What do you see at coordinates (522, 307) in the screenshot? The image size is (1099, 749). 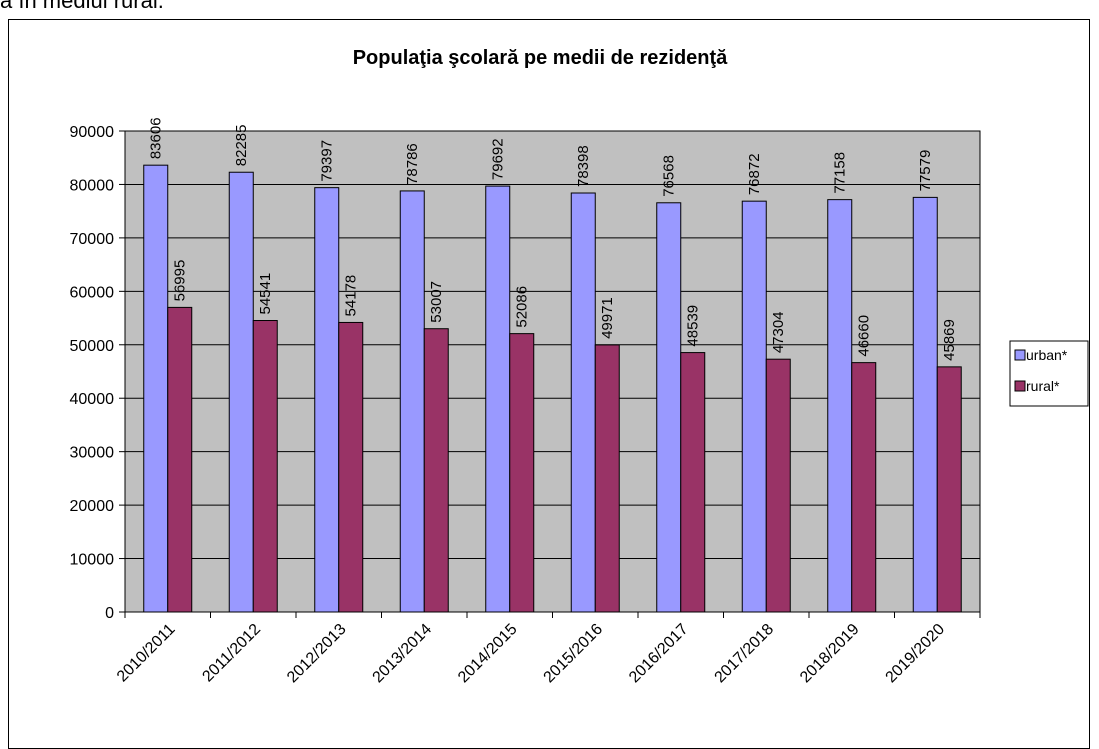 I see `data-label: 52086` at bounding box center [522, 307].